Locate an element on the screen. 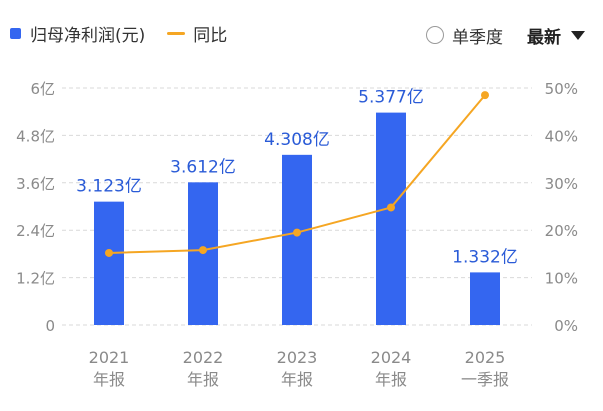 This screenshot has height=411, width=603. x-axis-year-label: 2025 is located at coordinates (485, 357).